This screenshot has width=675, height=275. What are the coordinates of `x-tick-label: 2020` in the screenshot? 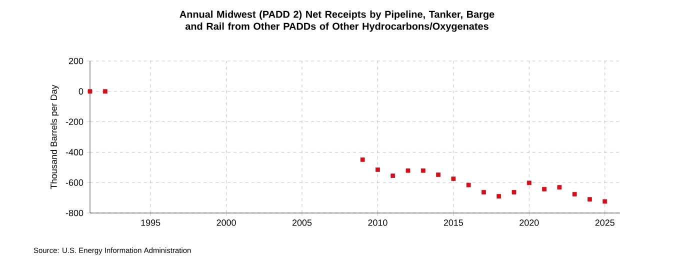 It's located at (529, 223).